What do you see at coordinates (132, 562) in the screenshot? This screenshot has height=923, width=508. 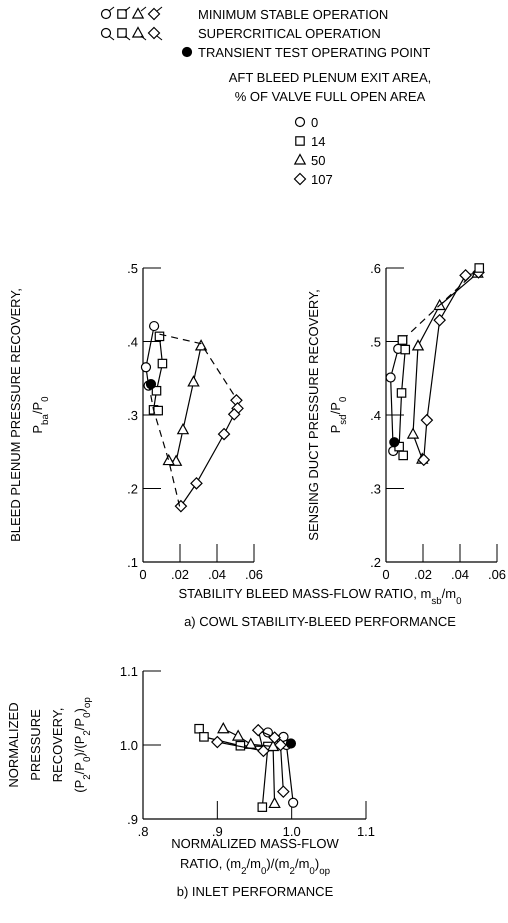 I see `y-tick-label: .1` at bounding box center [132, 562].